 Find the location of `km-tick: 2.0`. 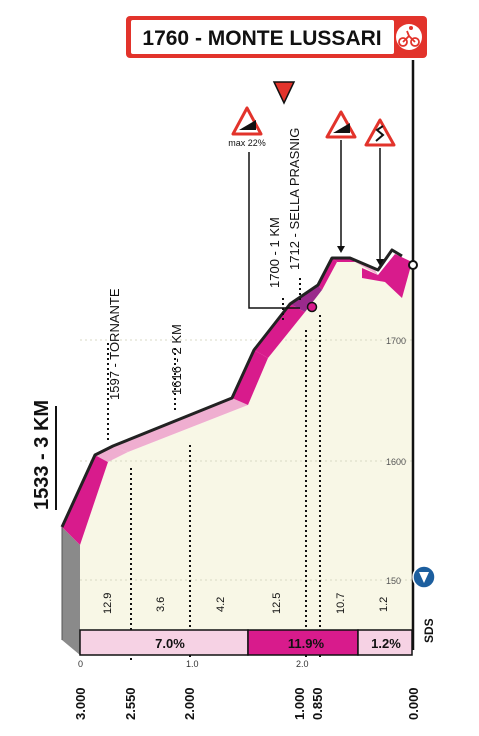

km-tick: 2.0 is located at coordinates (302, 664).